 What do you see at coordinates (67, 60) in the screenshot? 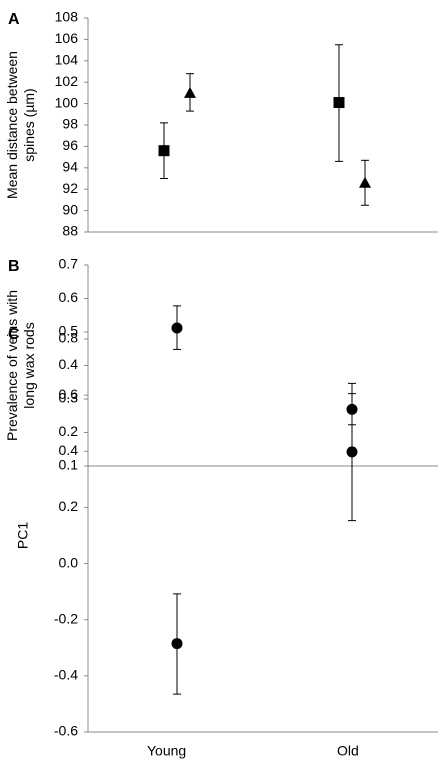
I see `y-tick-label: 104` at bounding box center [67, 60].